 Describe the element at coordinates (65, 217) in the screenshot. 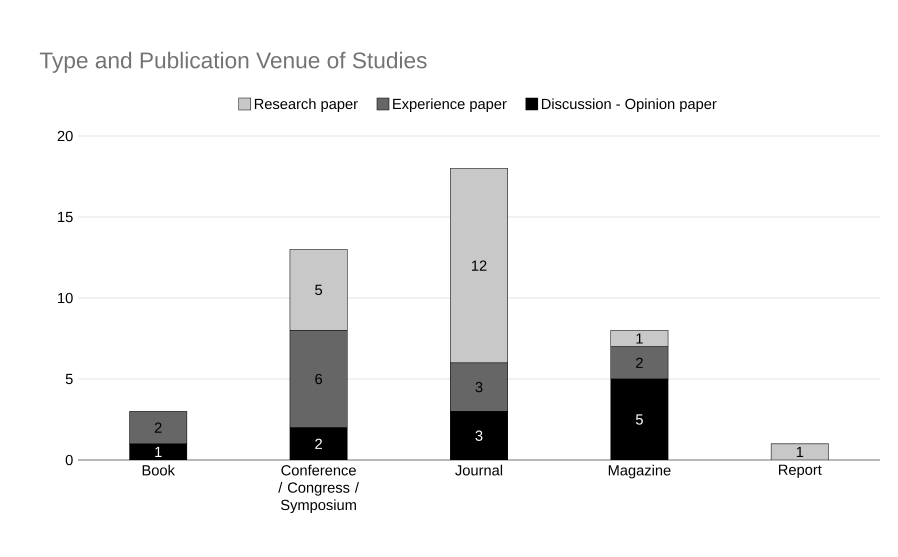

I see `y-tick-label: 15` at that location.